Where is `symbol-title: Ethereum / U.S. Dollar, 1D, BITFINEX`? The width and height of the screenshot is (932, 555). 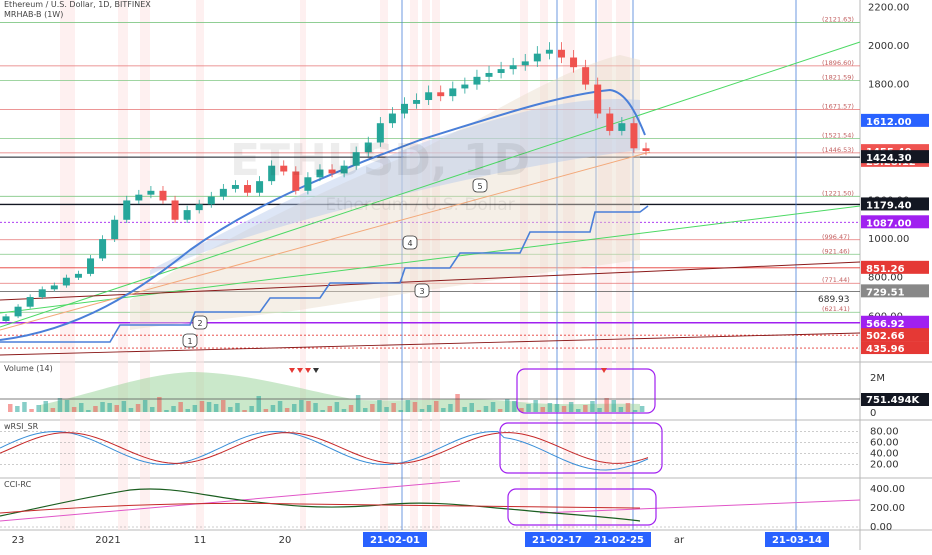 symbol-title: Ethereum / U.S. Dollar, 1D, BITFINEX is located at coordinates (77, 4).